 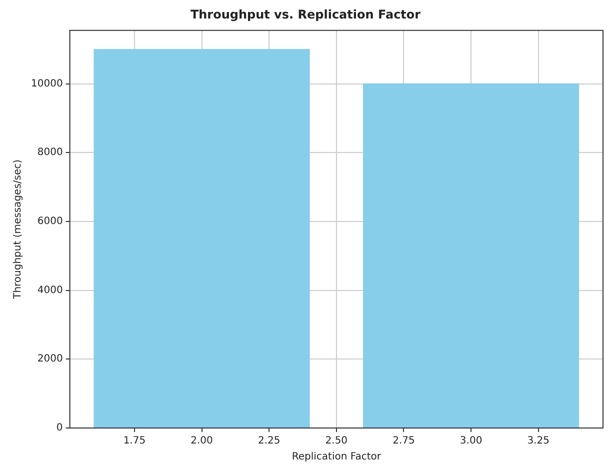 What do you see at coordinates (305, 14) in the screenshot?
I see `chart-title: Throughput vs. Replication Factor` at bounding box center [305, 14].